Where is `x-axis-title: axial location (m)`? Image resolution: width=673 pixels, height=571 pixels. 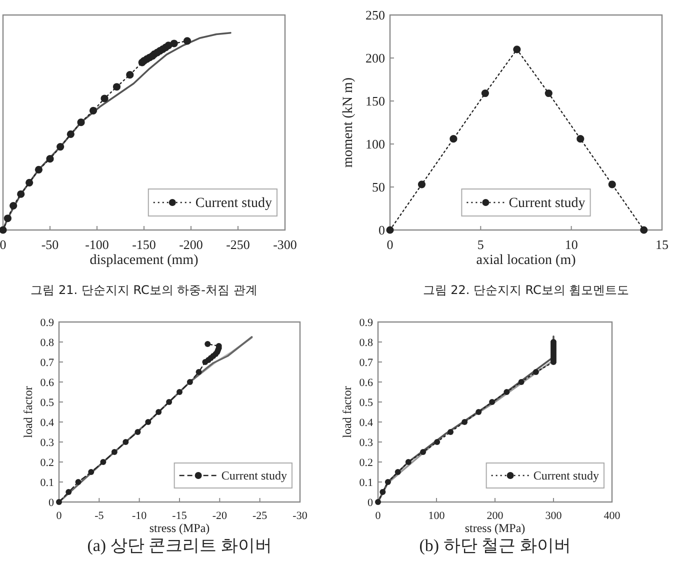 x-axis-title: axial location (m) is located at coordinates (526, 260).